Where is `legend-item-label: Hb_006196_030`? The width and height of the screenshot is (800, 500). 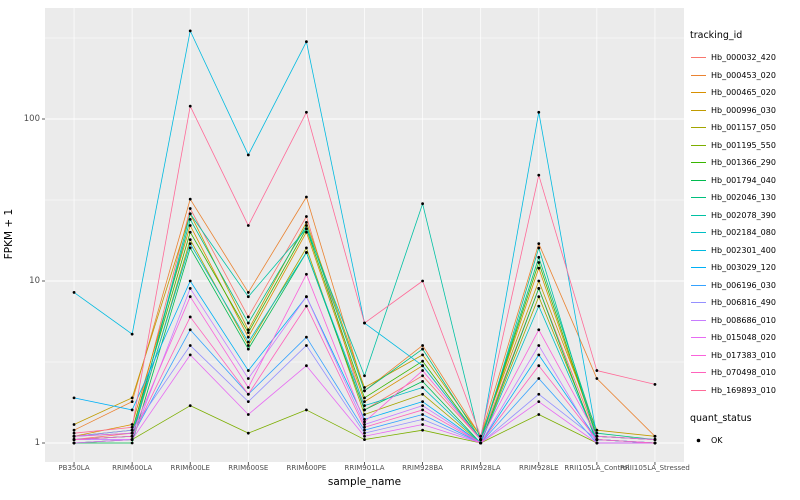 legend-item-label: Hb_006196_030 is located at coordinates (743, 285).